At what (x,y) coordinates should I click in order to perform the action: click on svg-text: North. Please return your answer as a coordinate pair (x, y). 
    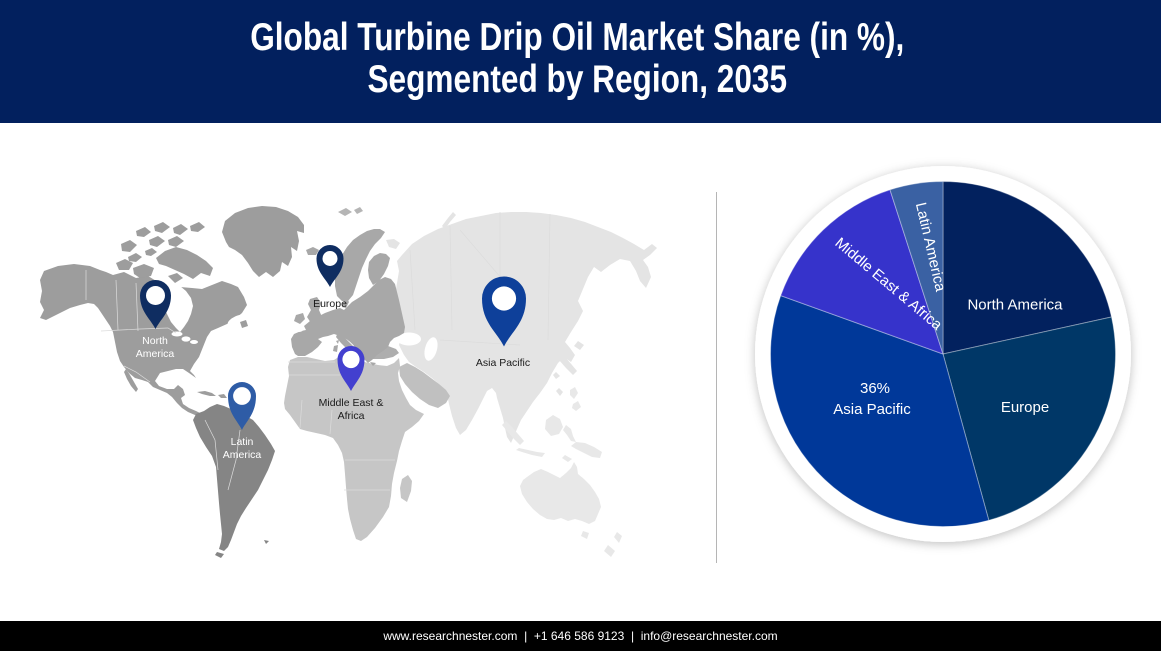
    Looking at the image, I should click on (155, 341).